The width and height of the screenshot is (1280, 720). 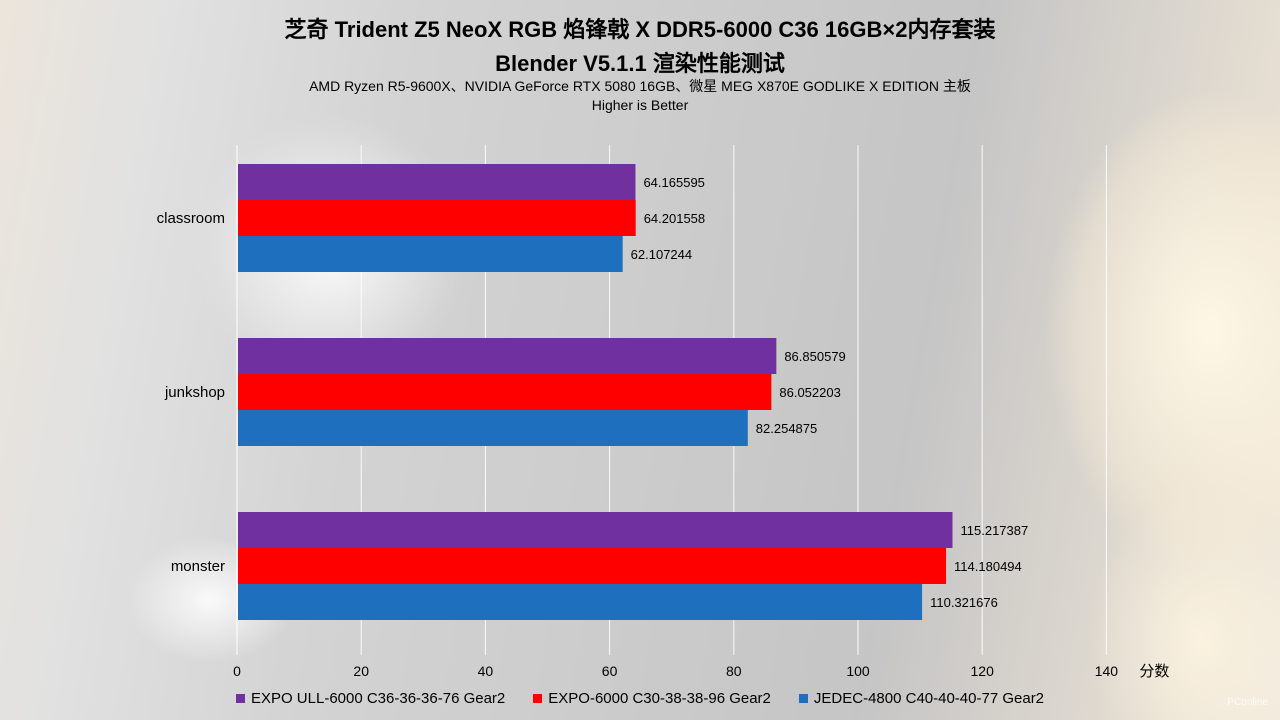 I want to click on data-label: 86.850579, so click(x=814, y=356).